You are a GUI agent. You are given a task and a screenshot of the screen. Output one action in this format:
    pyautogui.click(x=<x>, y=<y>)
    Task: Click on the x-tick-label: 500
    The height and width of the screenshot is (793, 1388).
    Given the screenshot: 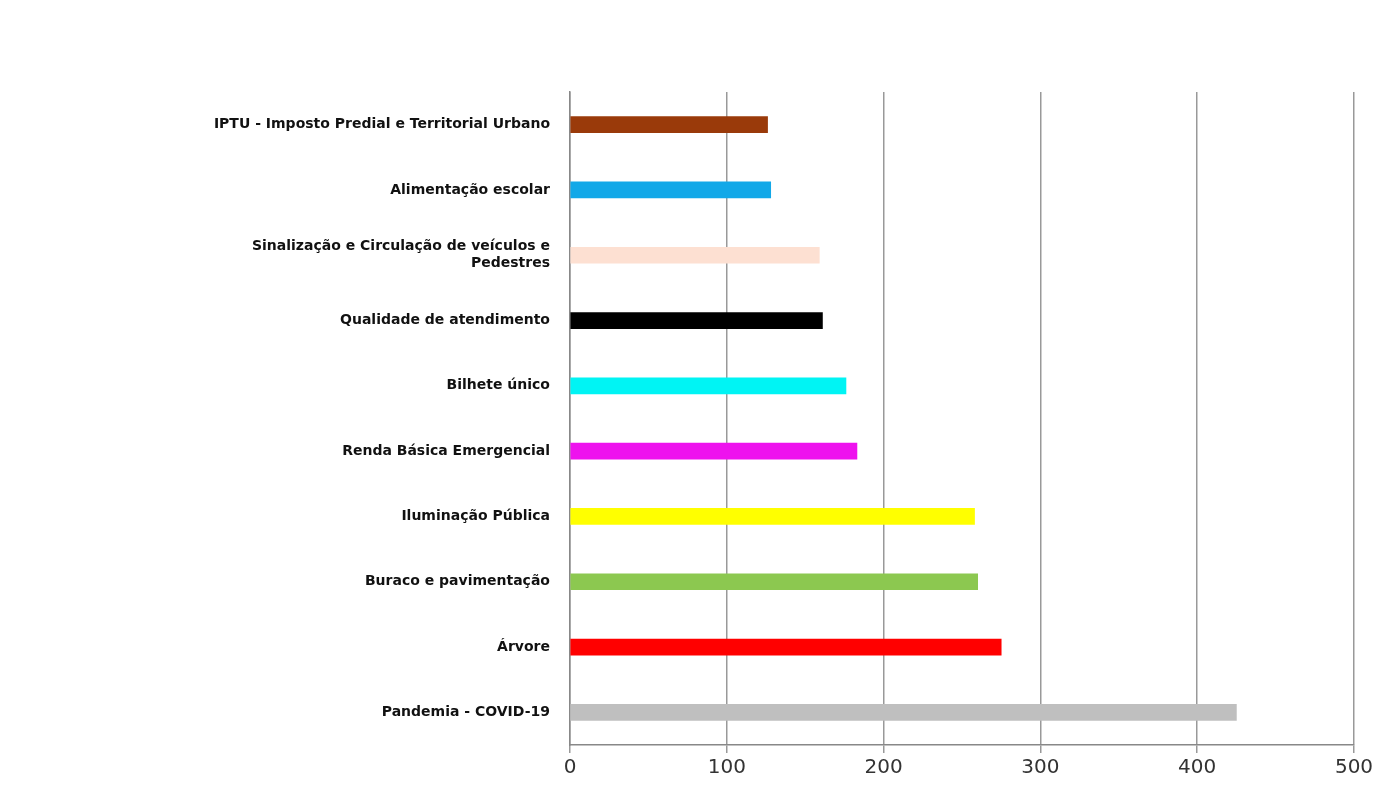 What is the action you would take?
    pyautogui.click(x=1354, y=766)
    